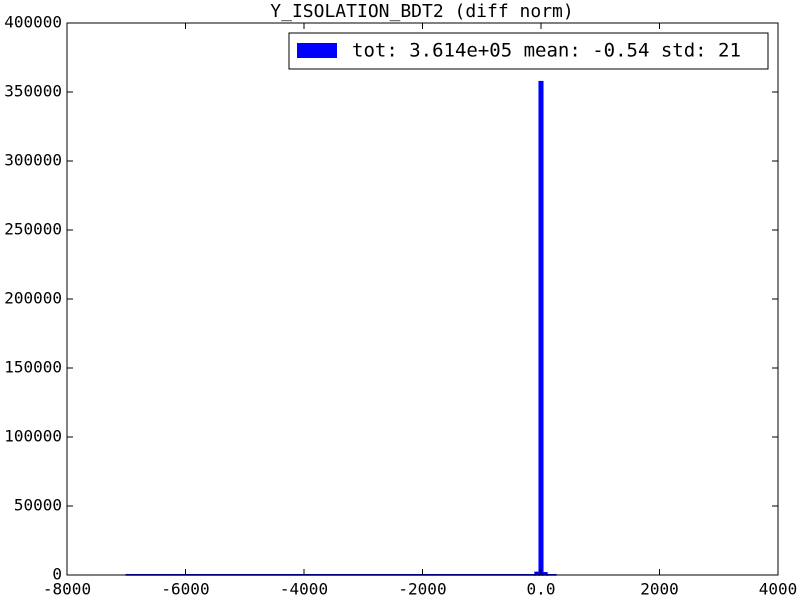 This screenshot has height=600, width=800. Describe the element at coordinates (546, 51) in the screenshot. I see `legend-label: tot: 3.614e+05 mean: -0.54 std: 21` at that location.